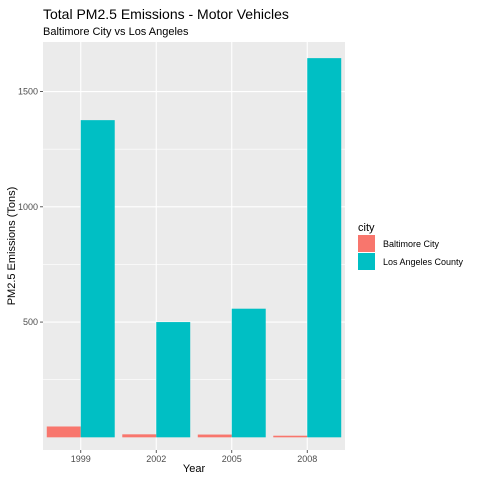 This screenshot has width=480, height=480. I want to click on y-axis: 500 1000 1500, so click(30, 207).